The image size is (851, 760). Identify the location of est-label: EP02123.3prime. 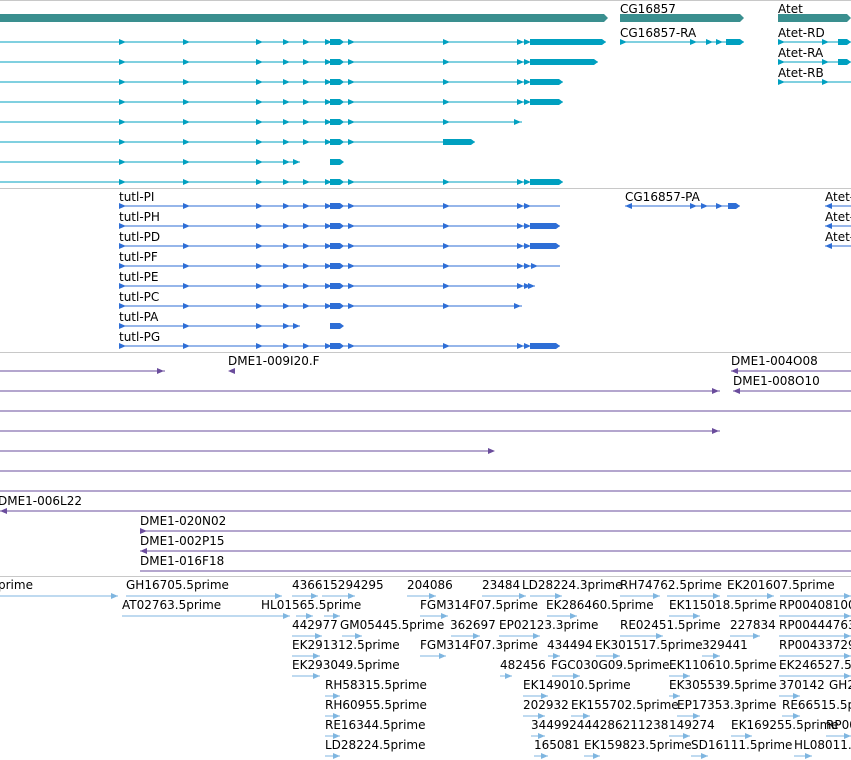
(549, 625).